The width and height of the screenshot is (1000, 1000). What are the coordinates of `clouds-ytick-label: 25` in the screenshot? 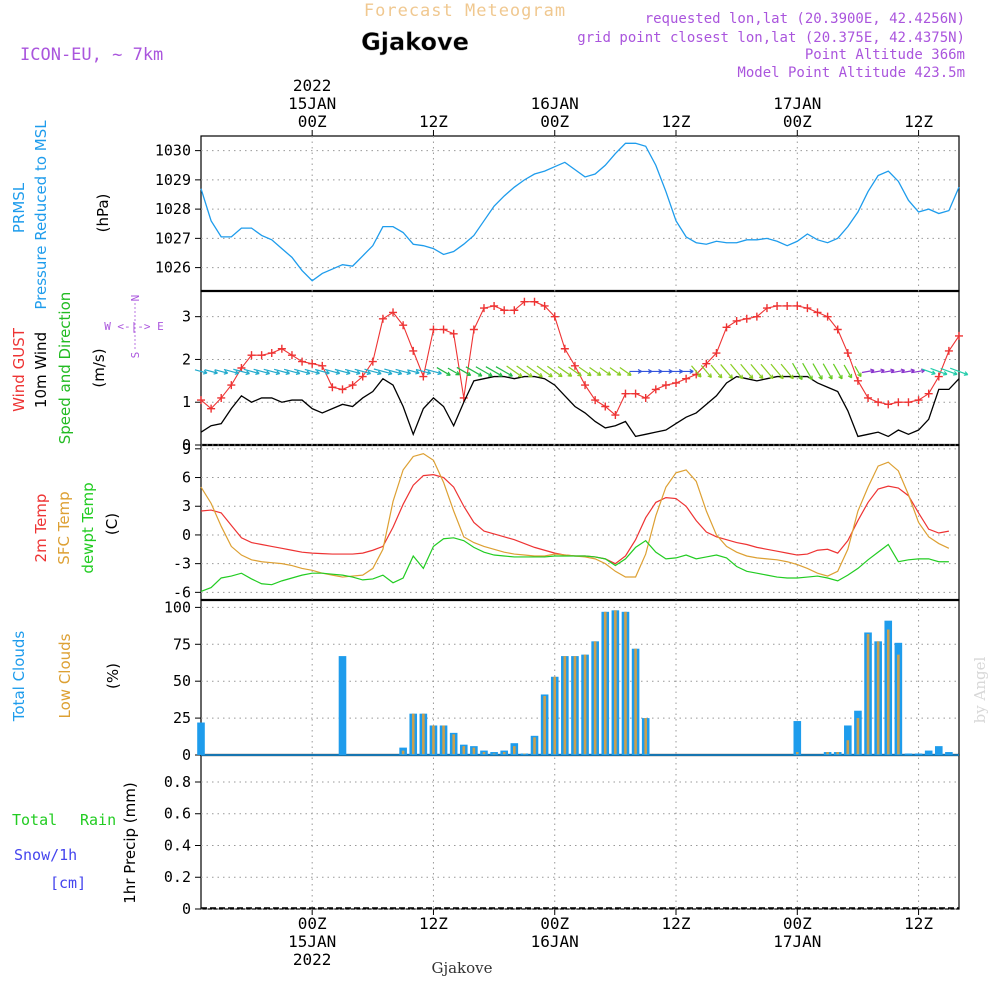 It's located at (182, 718).